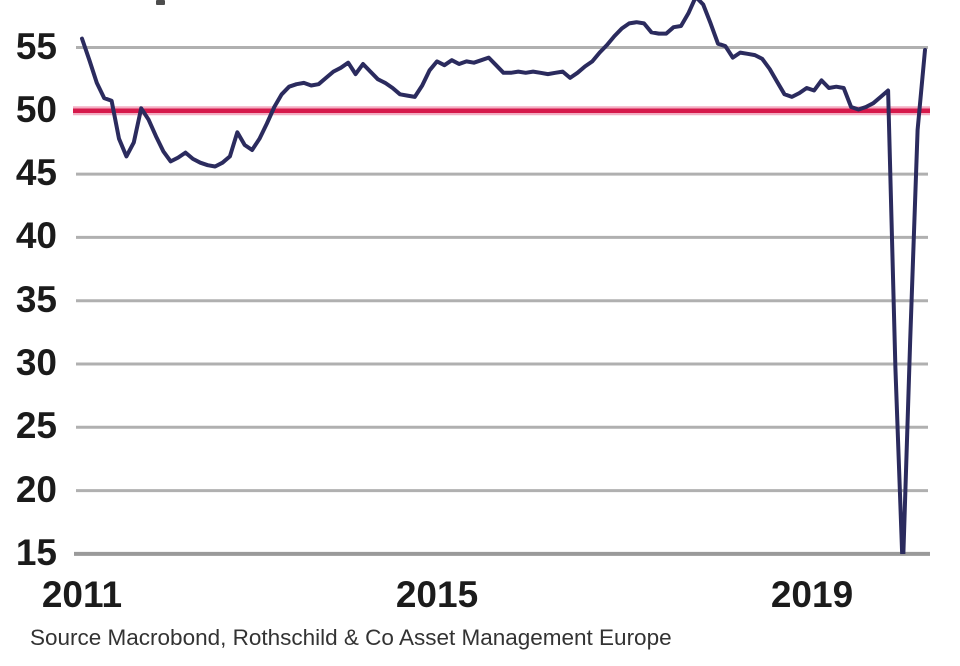  I want to click on y-tick-label-25: 25, so click(36, 425).